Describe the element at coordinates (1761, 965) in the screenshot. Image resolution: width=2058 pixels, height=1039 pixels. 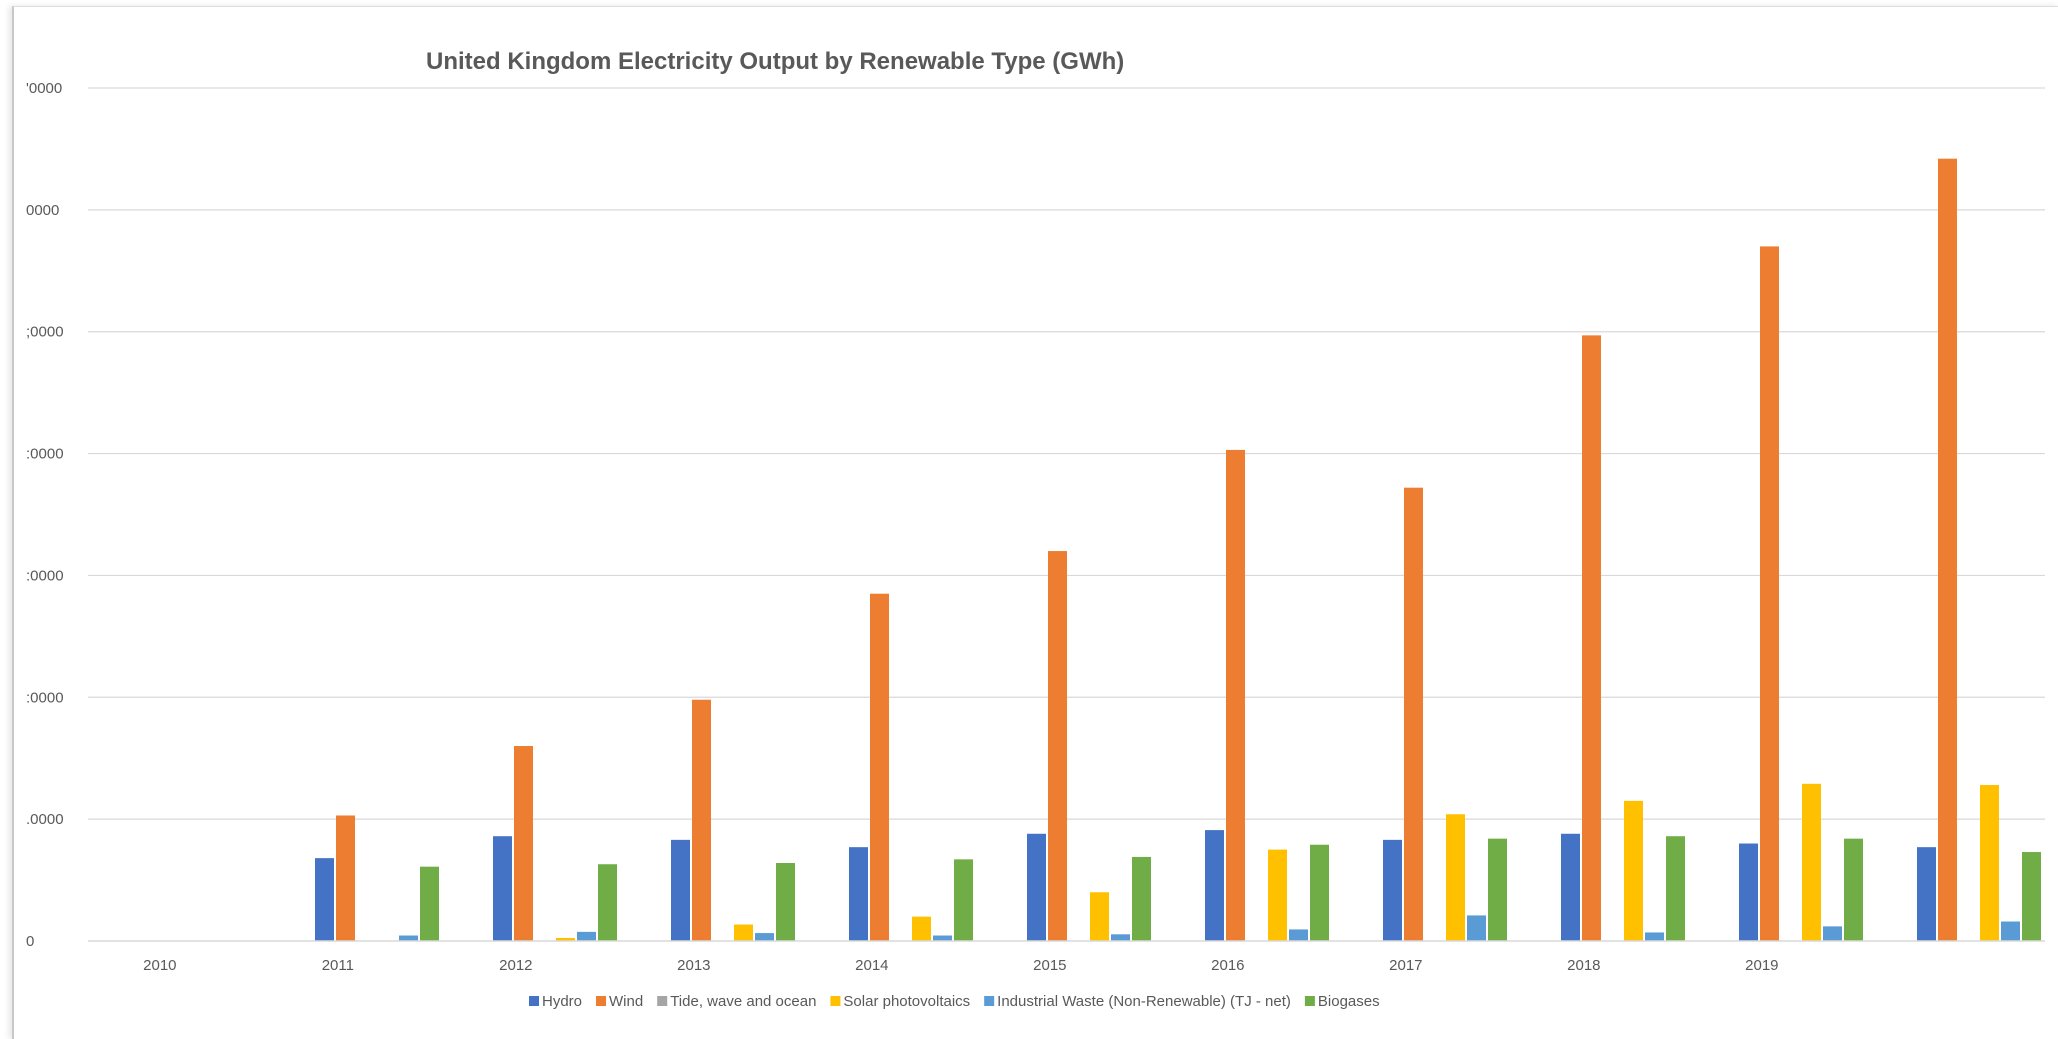
I see `x-tick-label: 2019` at that location.